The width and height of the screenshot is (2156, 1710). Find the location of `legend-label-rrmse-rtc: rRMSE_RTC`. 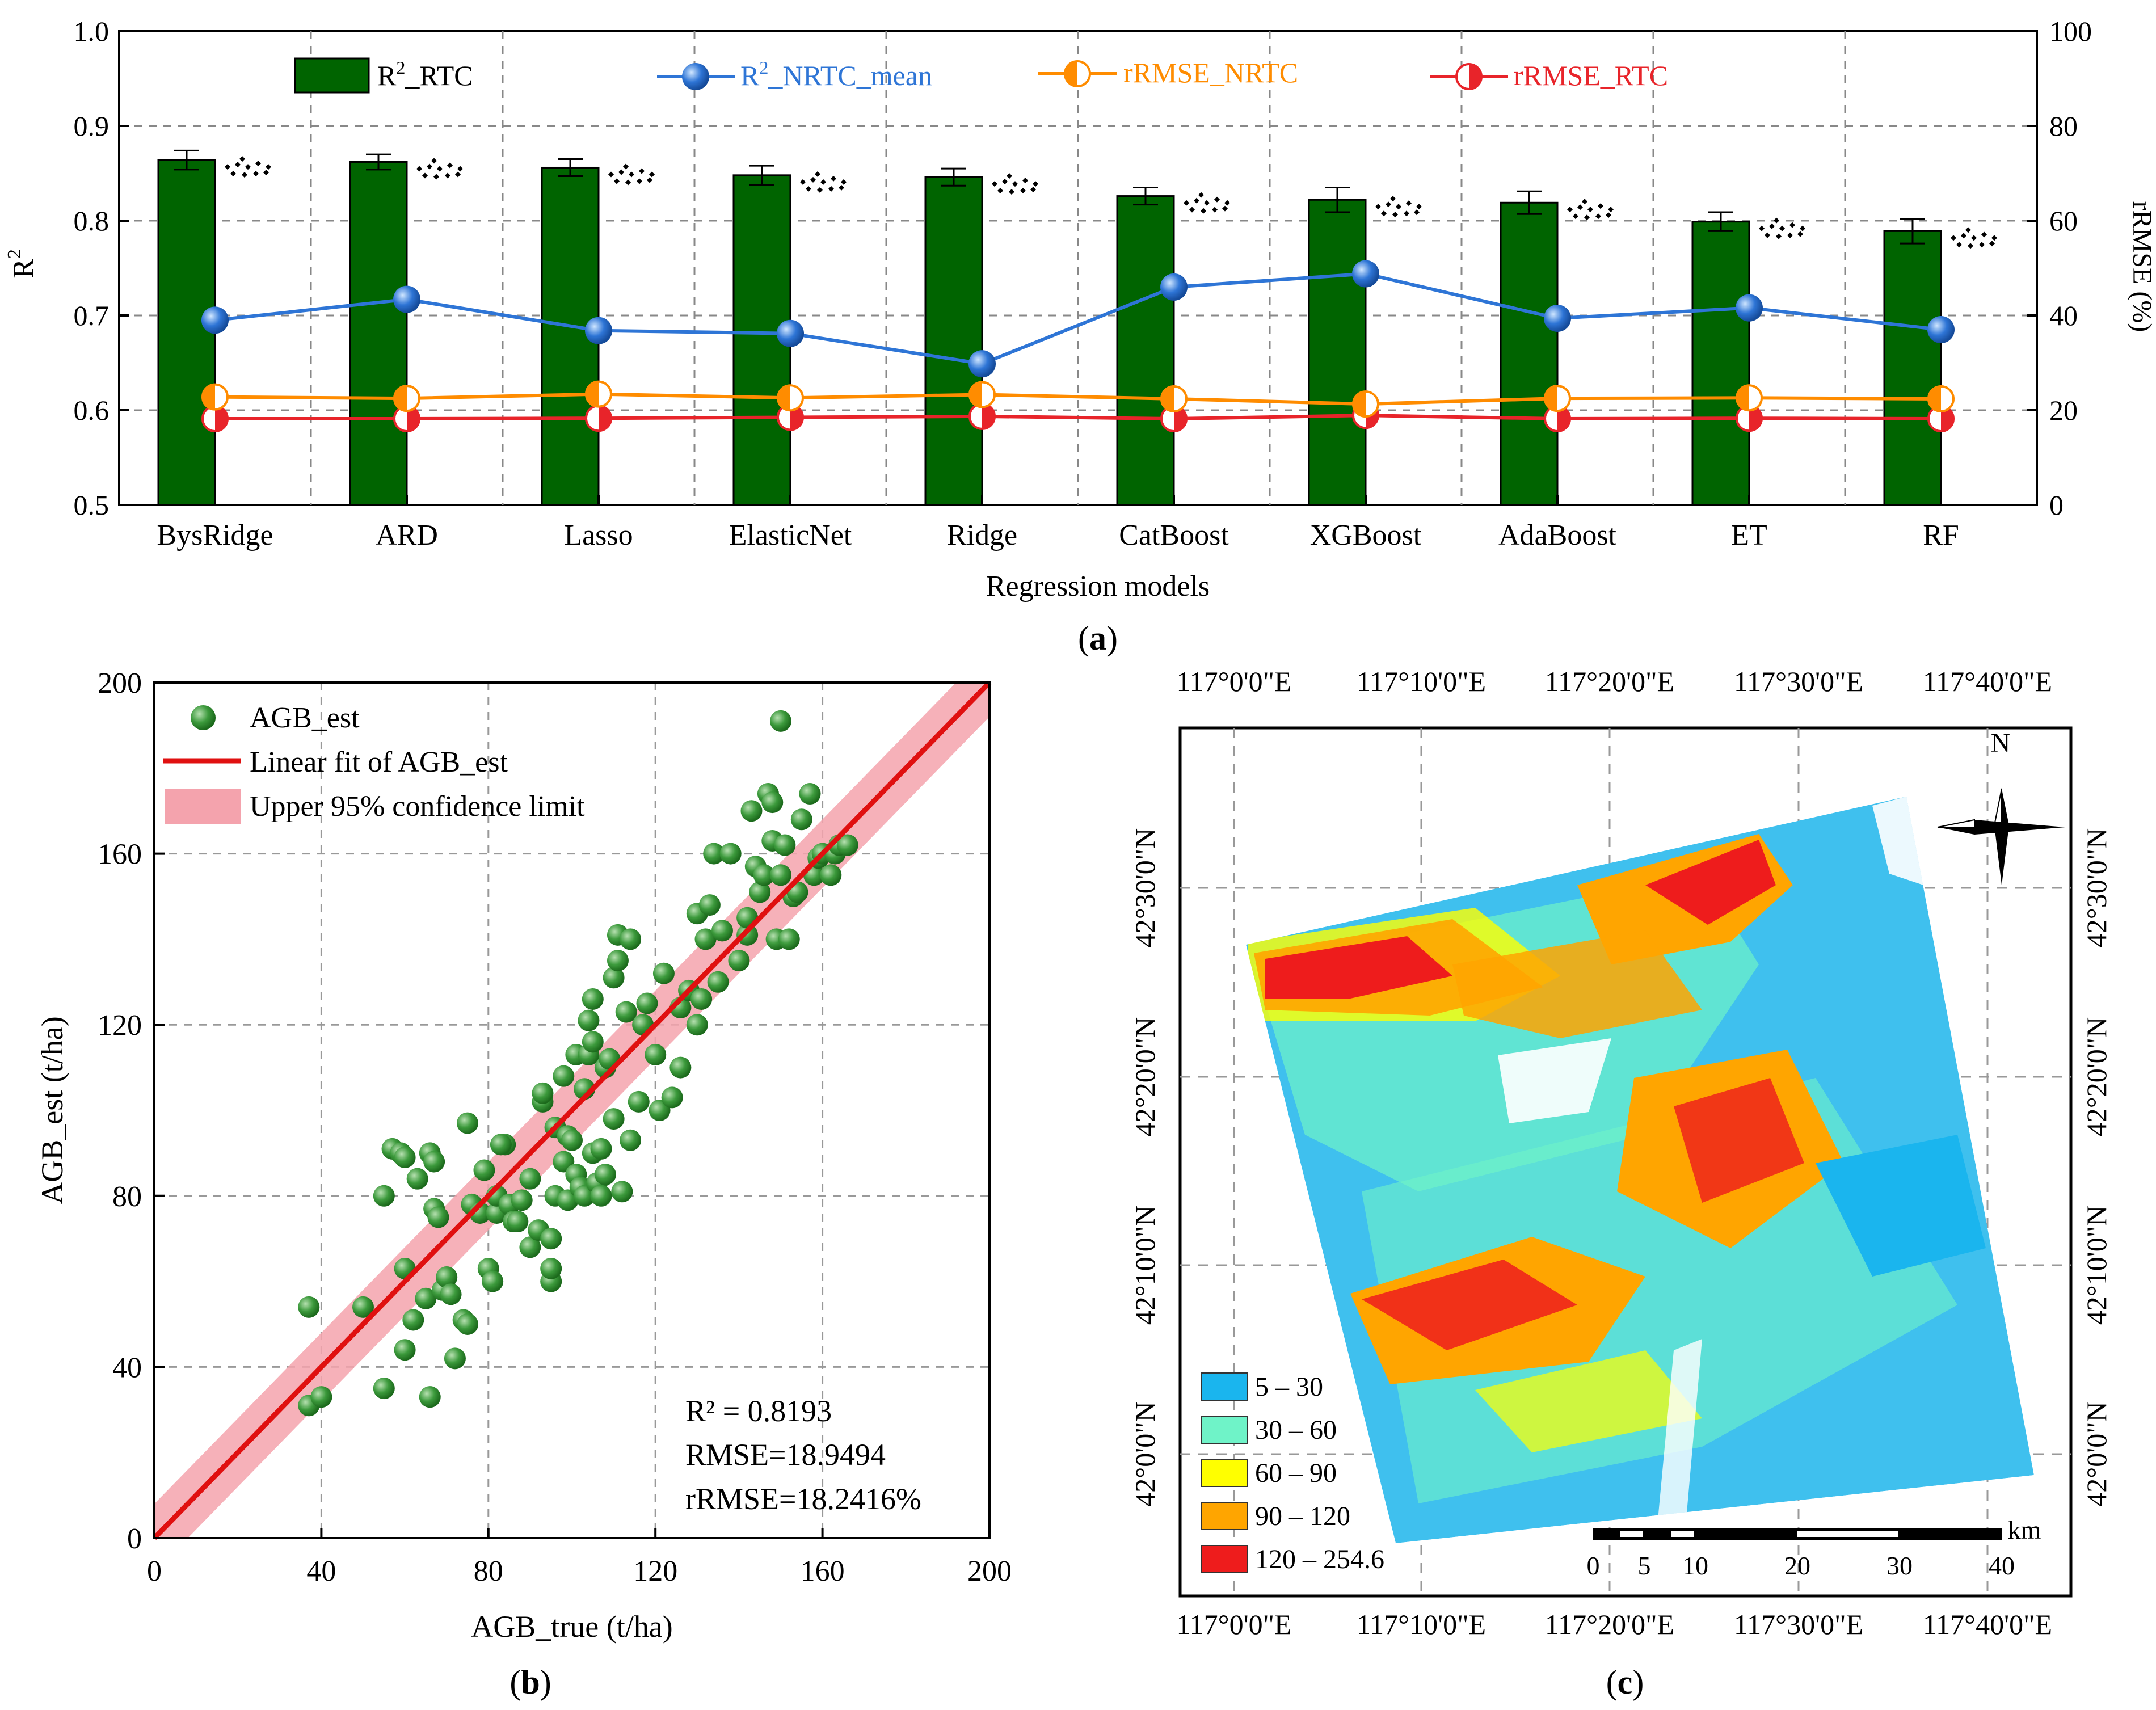

legend-label-rrmse-rtc: rRMSE_RTC is located at coordinates (1591, 75).